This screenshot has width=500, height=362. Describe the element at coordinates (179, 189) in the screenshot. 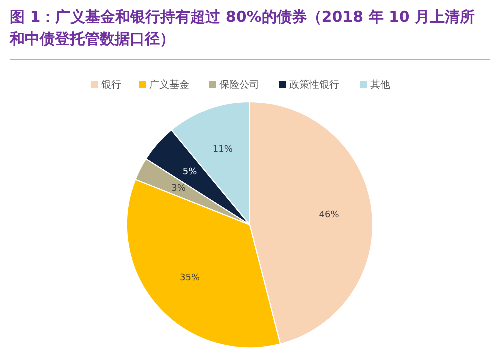

I see `data-label: 3%` at that location.